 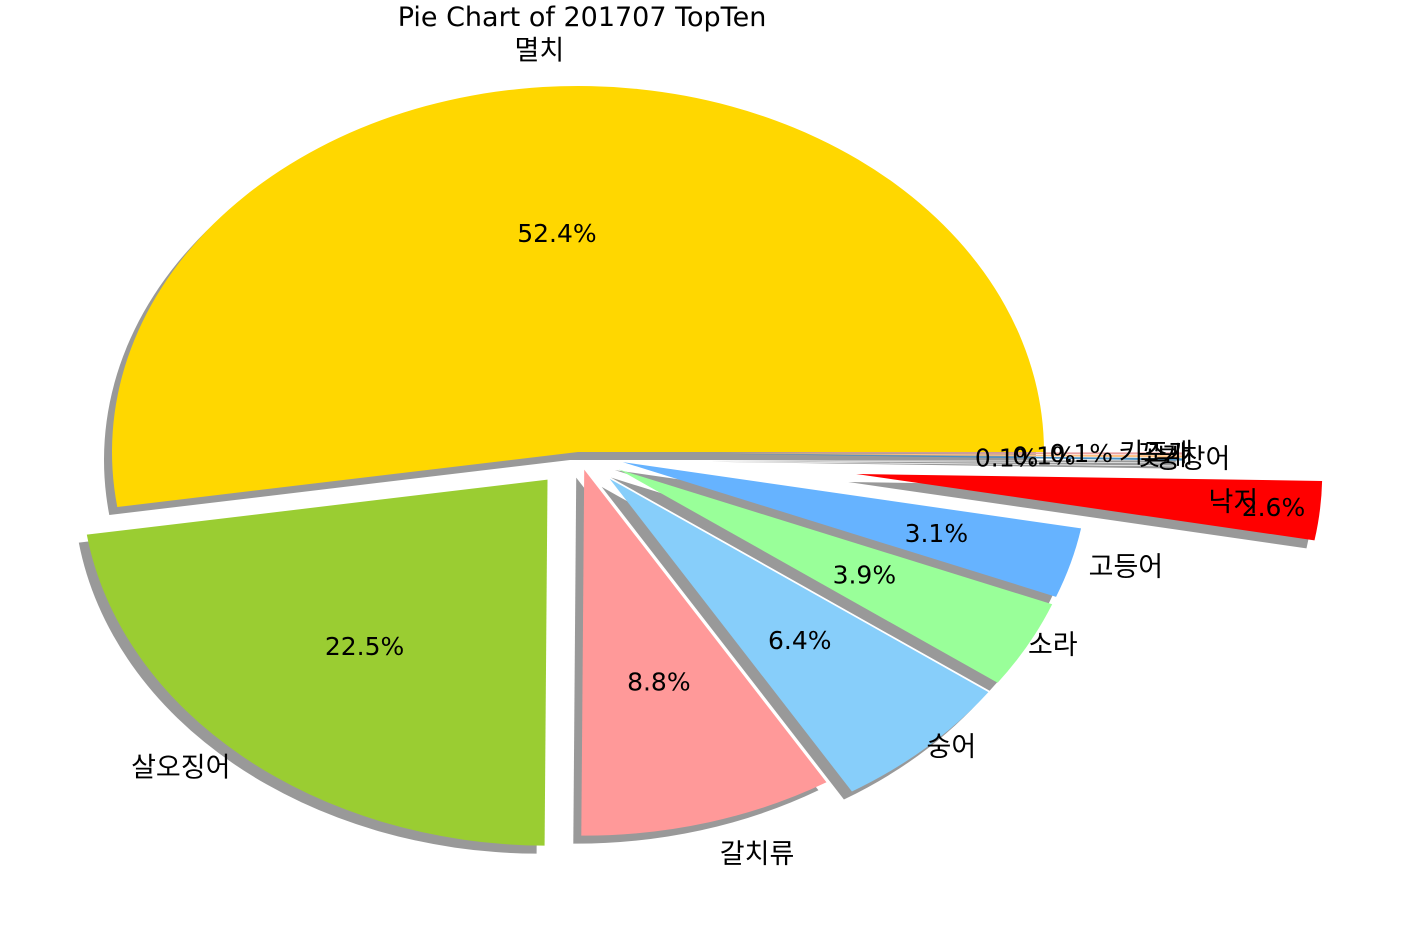 What do you see at coordinates (180, 768) in the screenshot?
I see `slice-label: 살오징어` at bounding box center [180, 768].